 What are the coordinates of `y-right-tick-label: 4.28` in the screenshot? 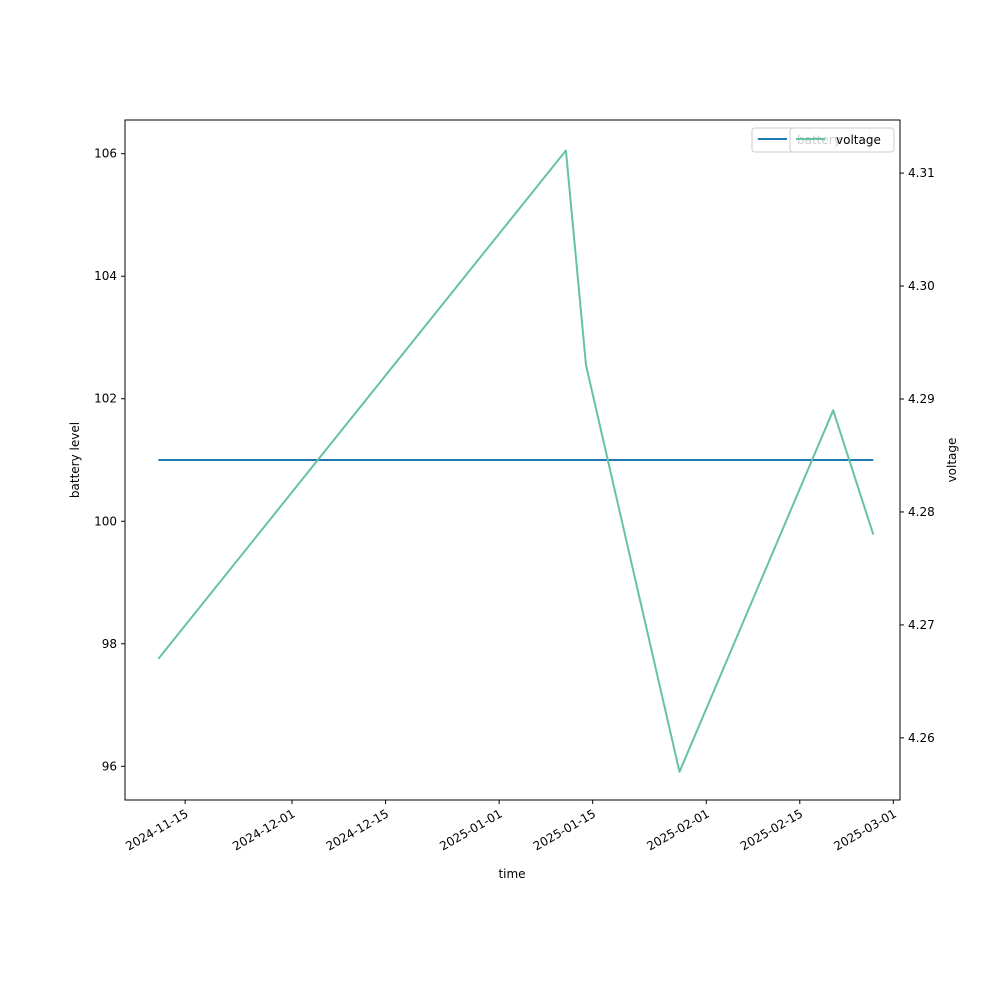 It's located at (921, 512).